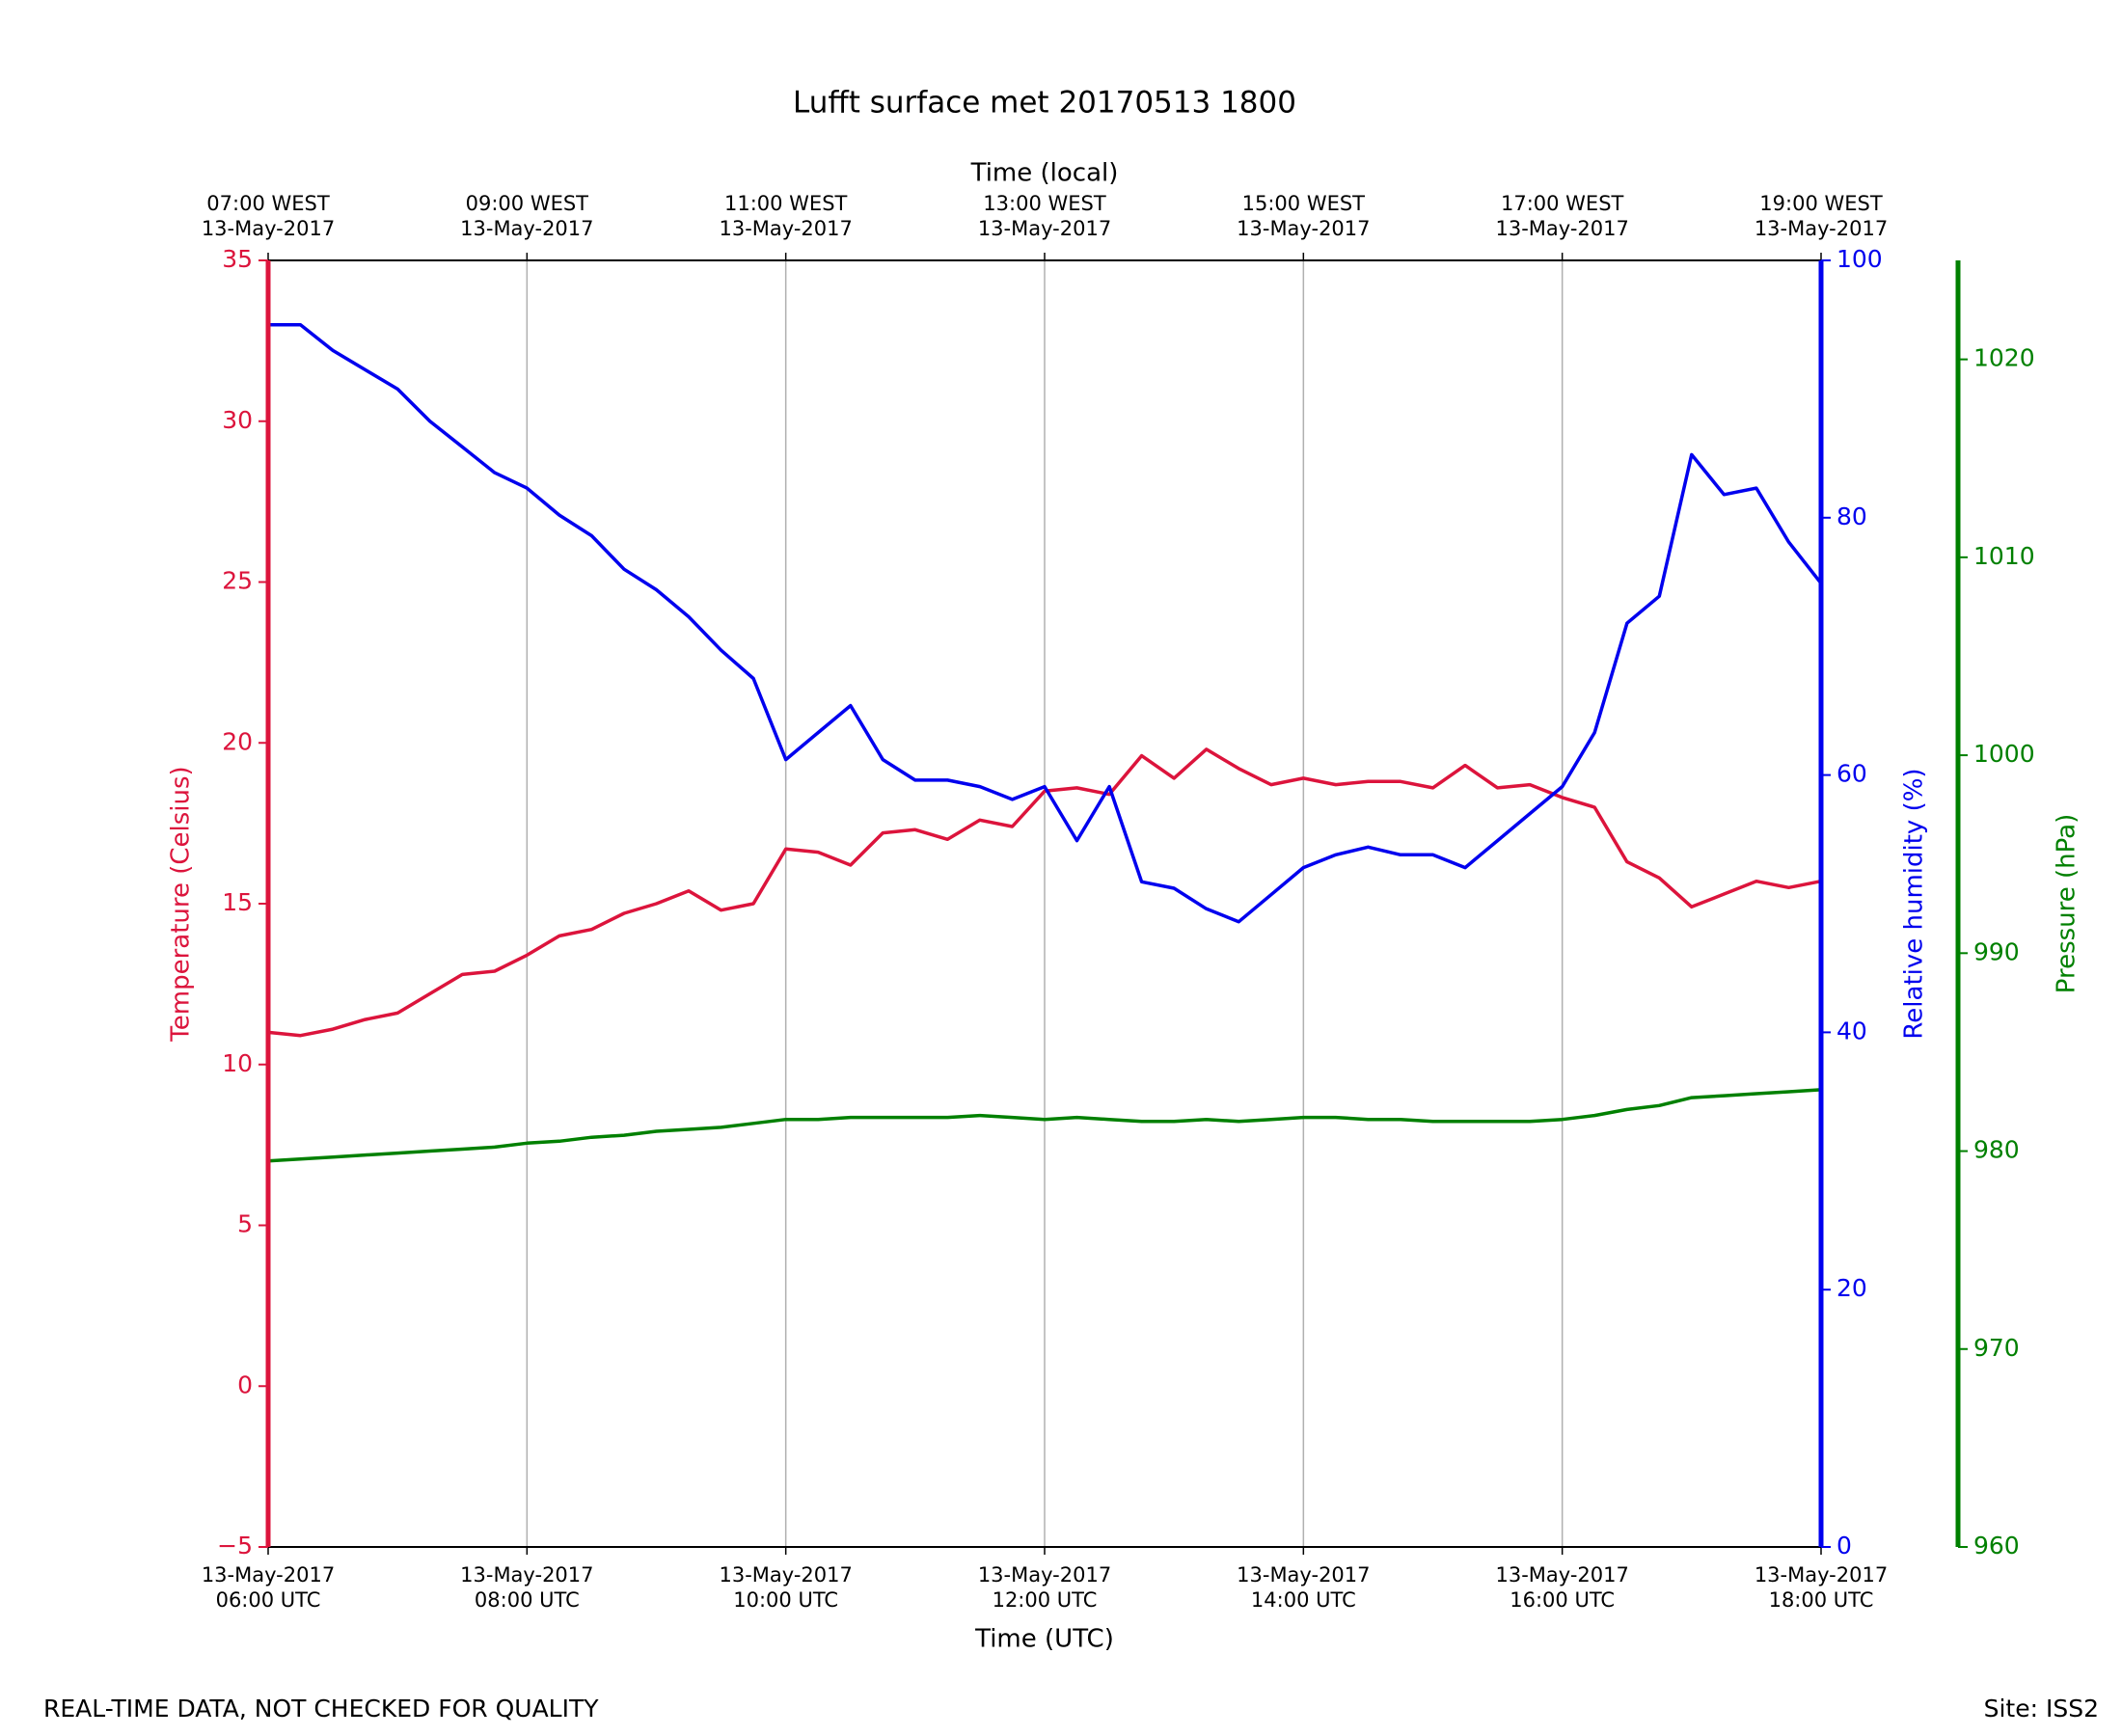 This screenshot has width=2122, height=1736. Describe the element at coordinates (1304, 1600) in the screenshot. I see `x-tick-label: 14:00 UTC` at that location.